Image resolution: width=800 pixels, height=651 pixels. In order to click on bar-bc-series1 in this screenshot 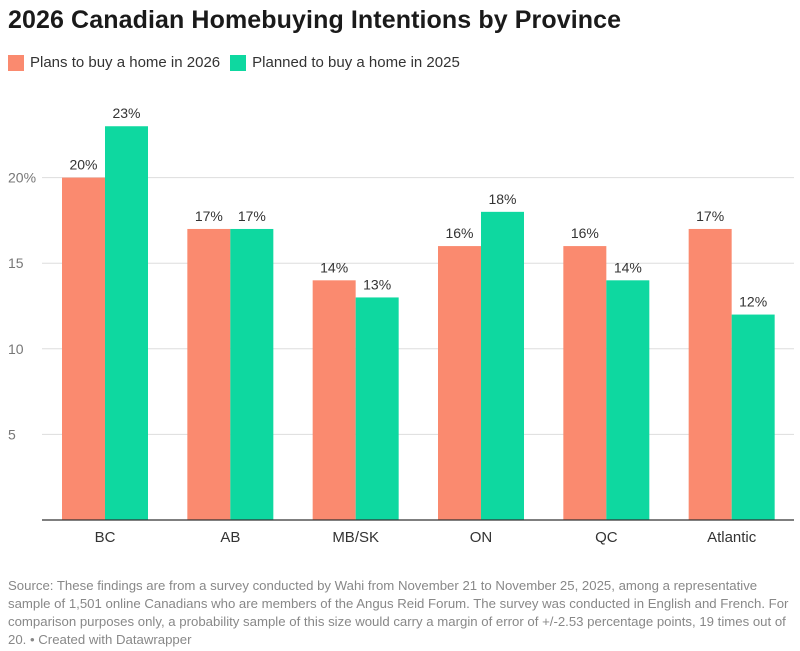, I will do `click(126, 323)`.